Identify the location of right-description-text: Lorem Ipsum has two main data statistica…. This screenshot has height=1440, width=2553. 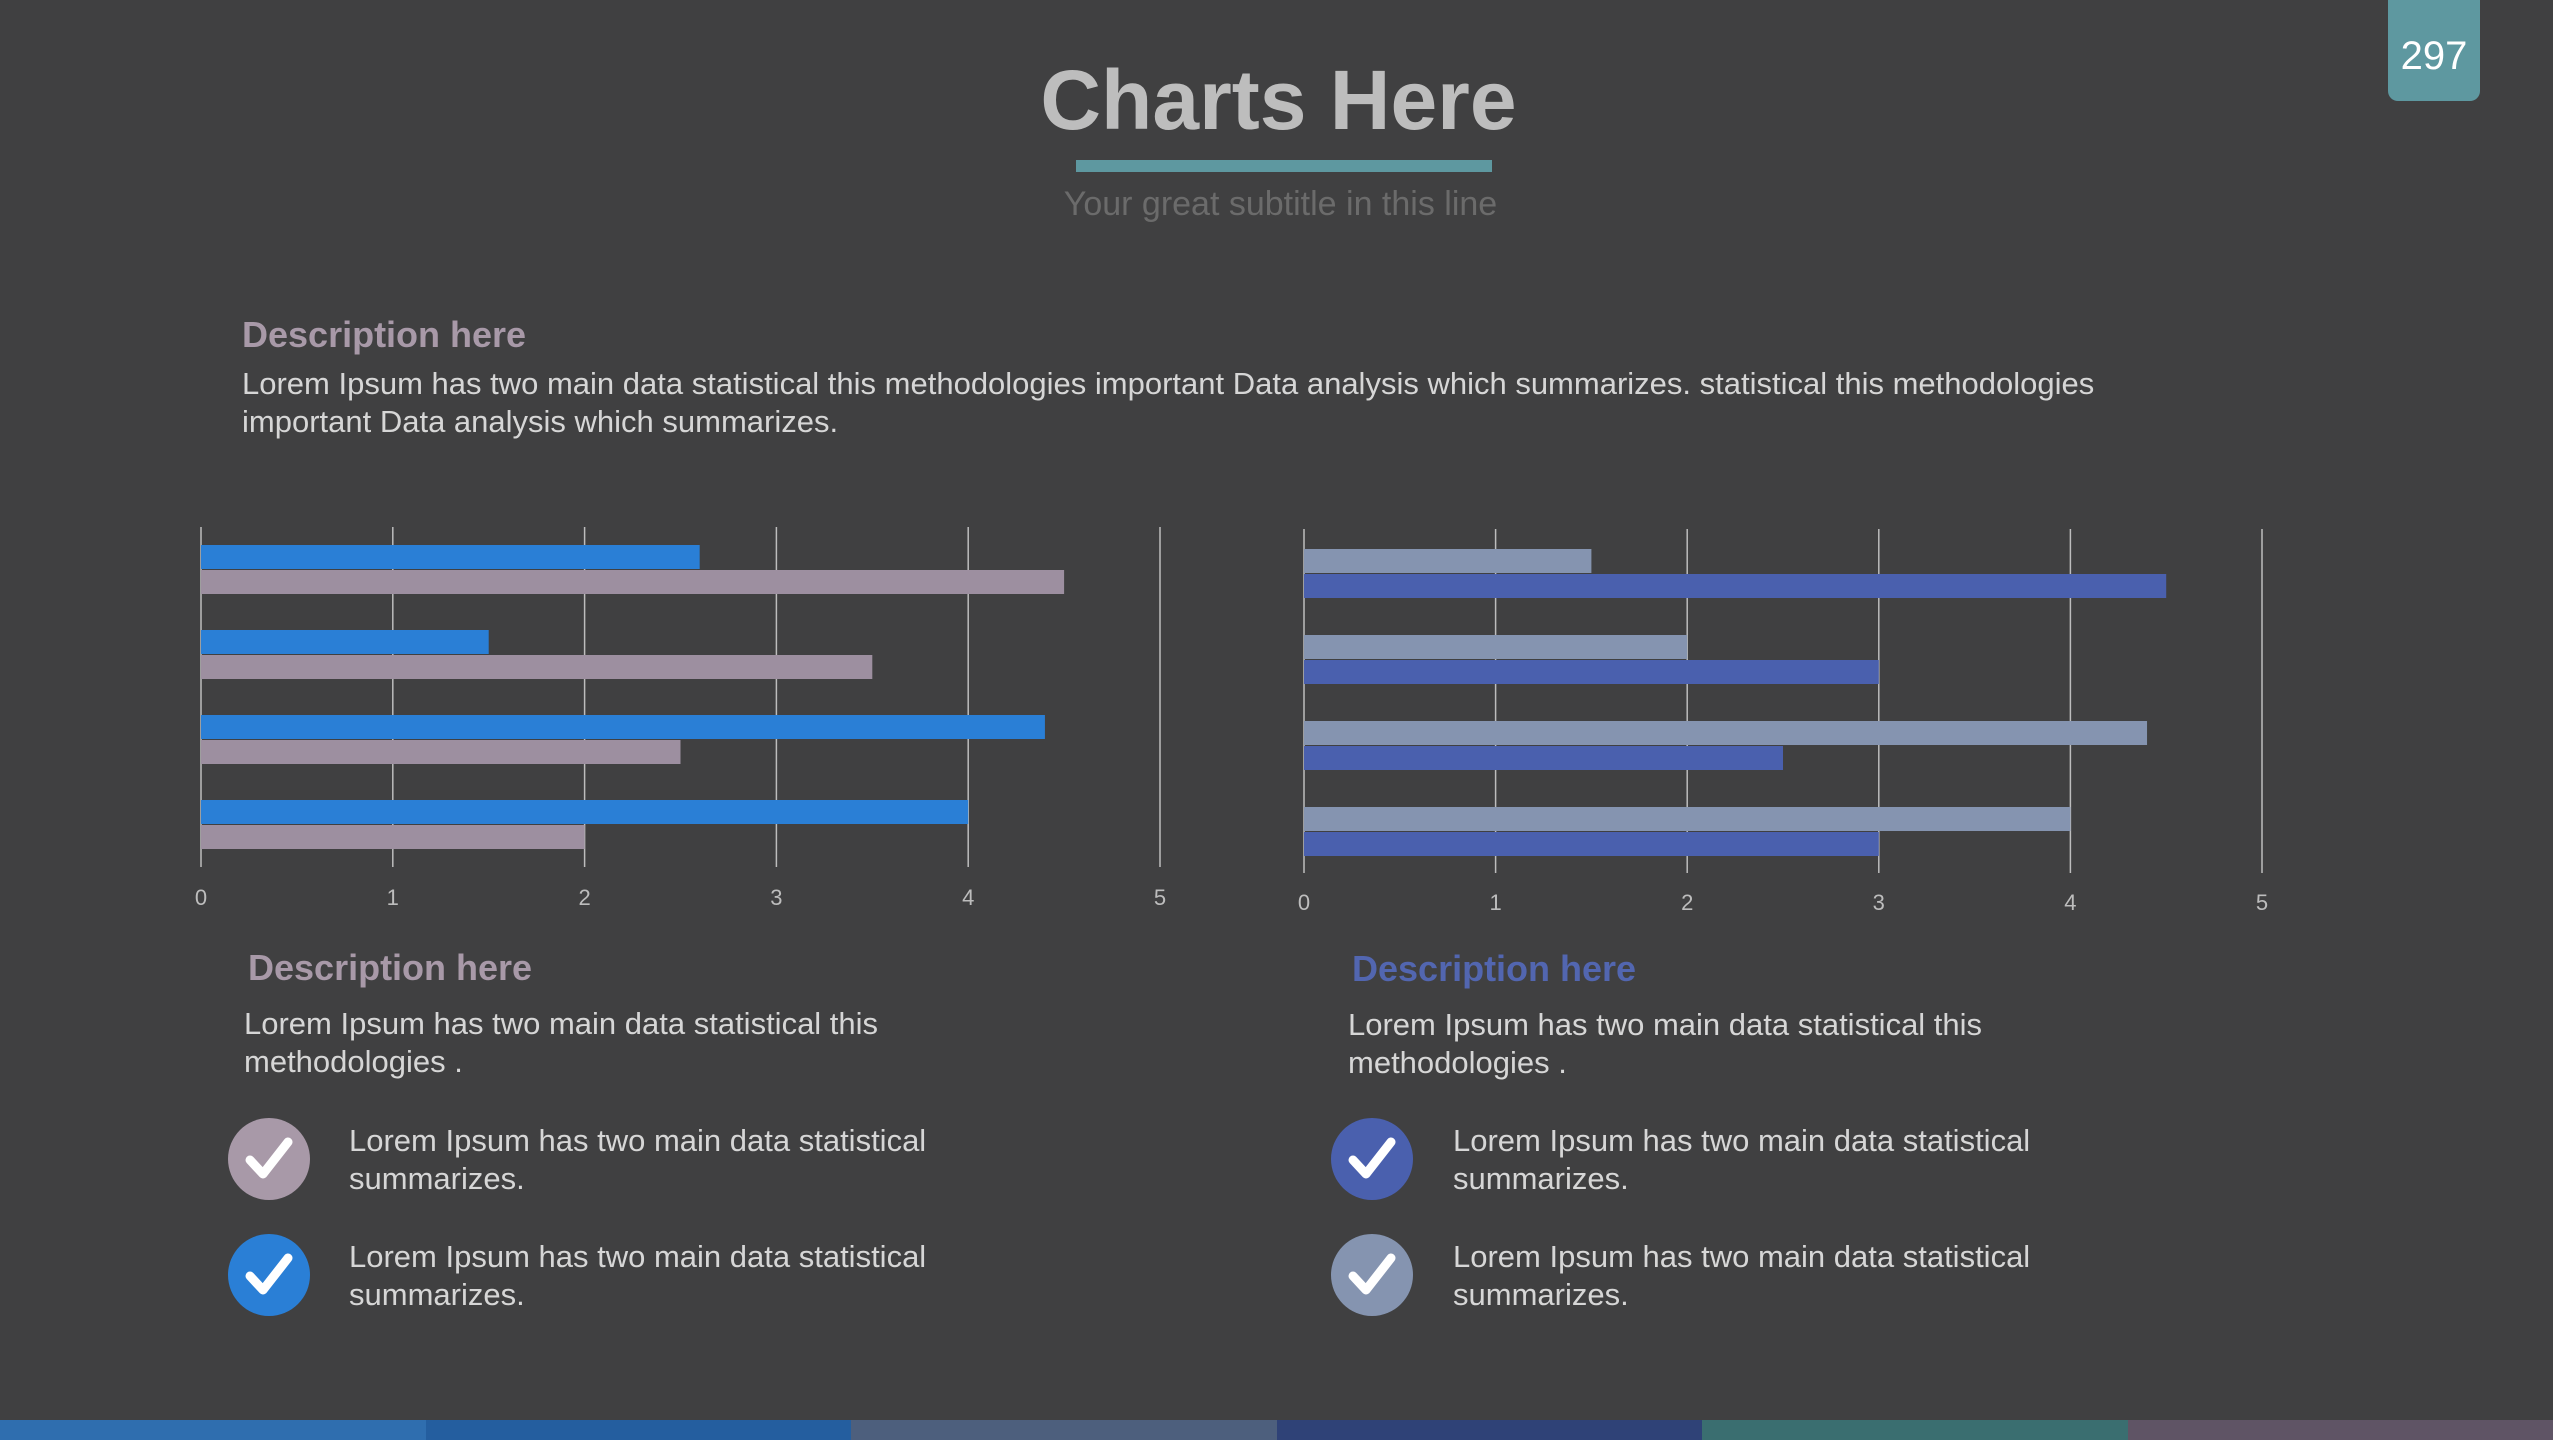
(1665, 1043).